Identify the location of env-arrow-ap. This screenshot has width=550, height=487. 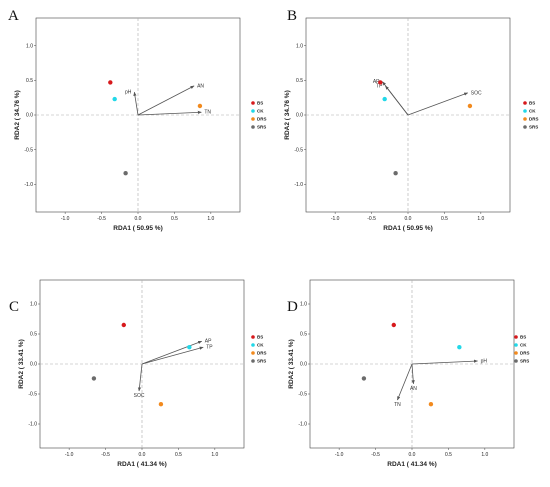
(172, 352).